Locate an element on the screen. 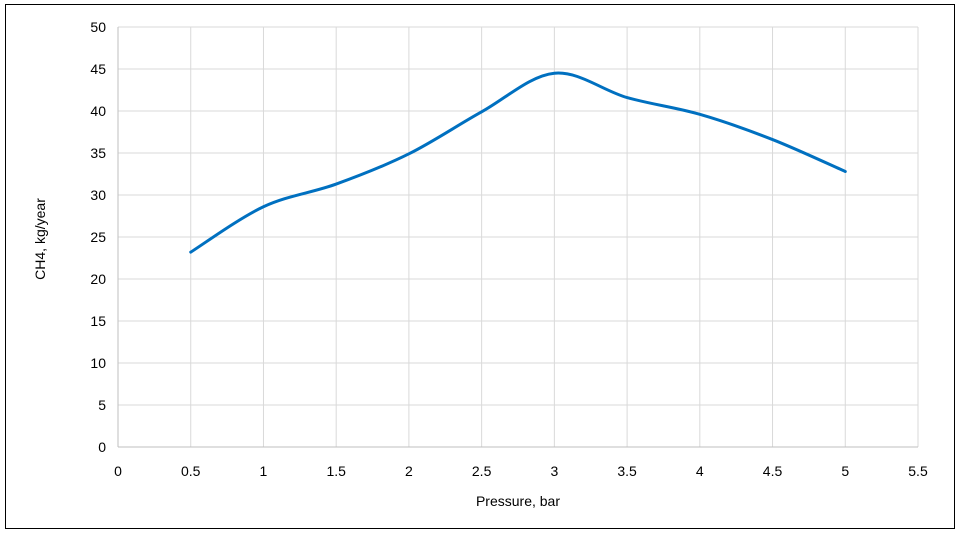 This screenshot has height=533, width=962. x-tick-label: 0.5 is located at coordinates (191, 471).